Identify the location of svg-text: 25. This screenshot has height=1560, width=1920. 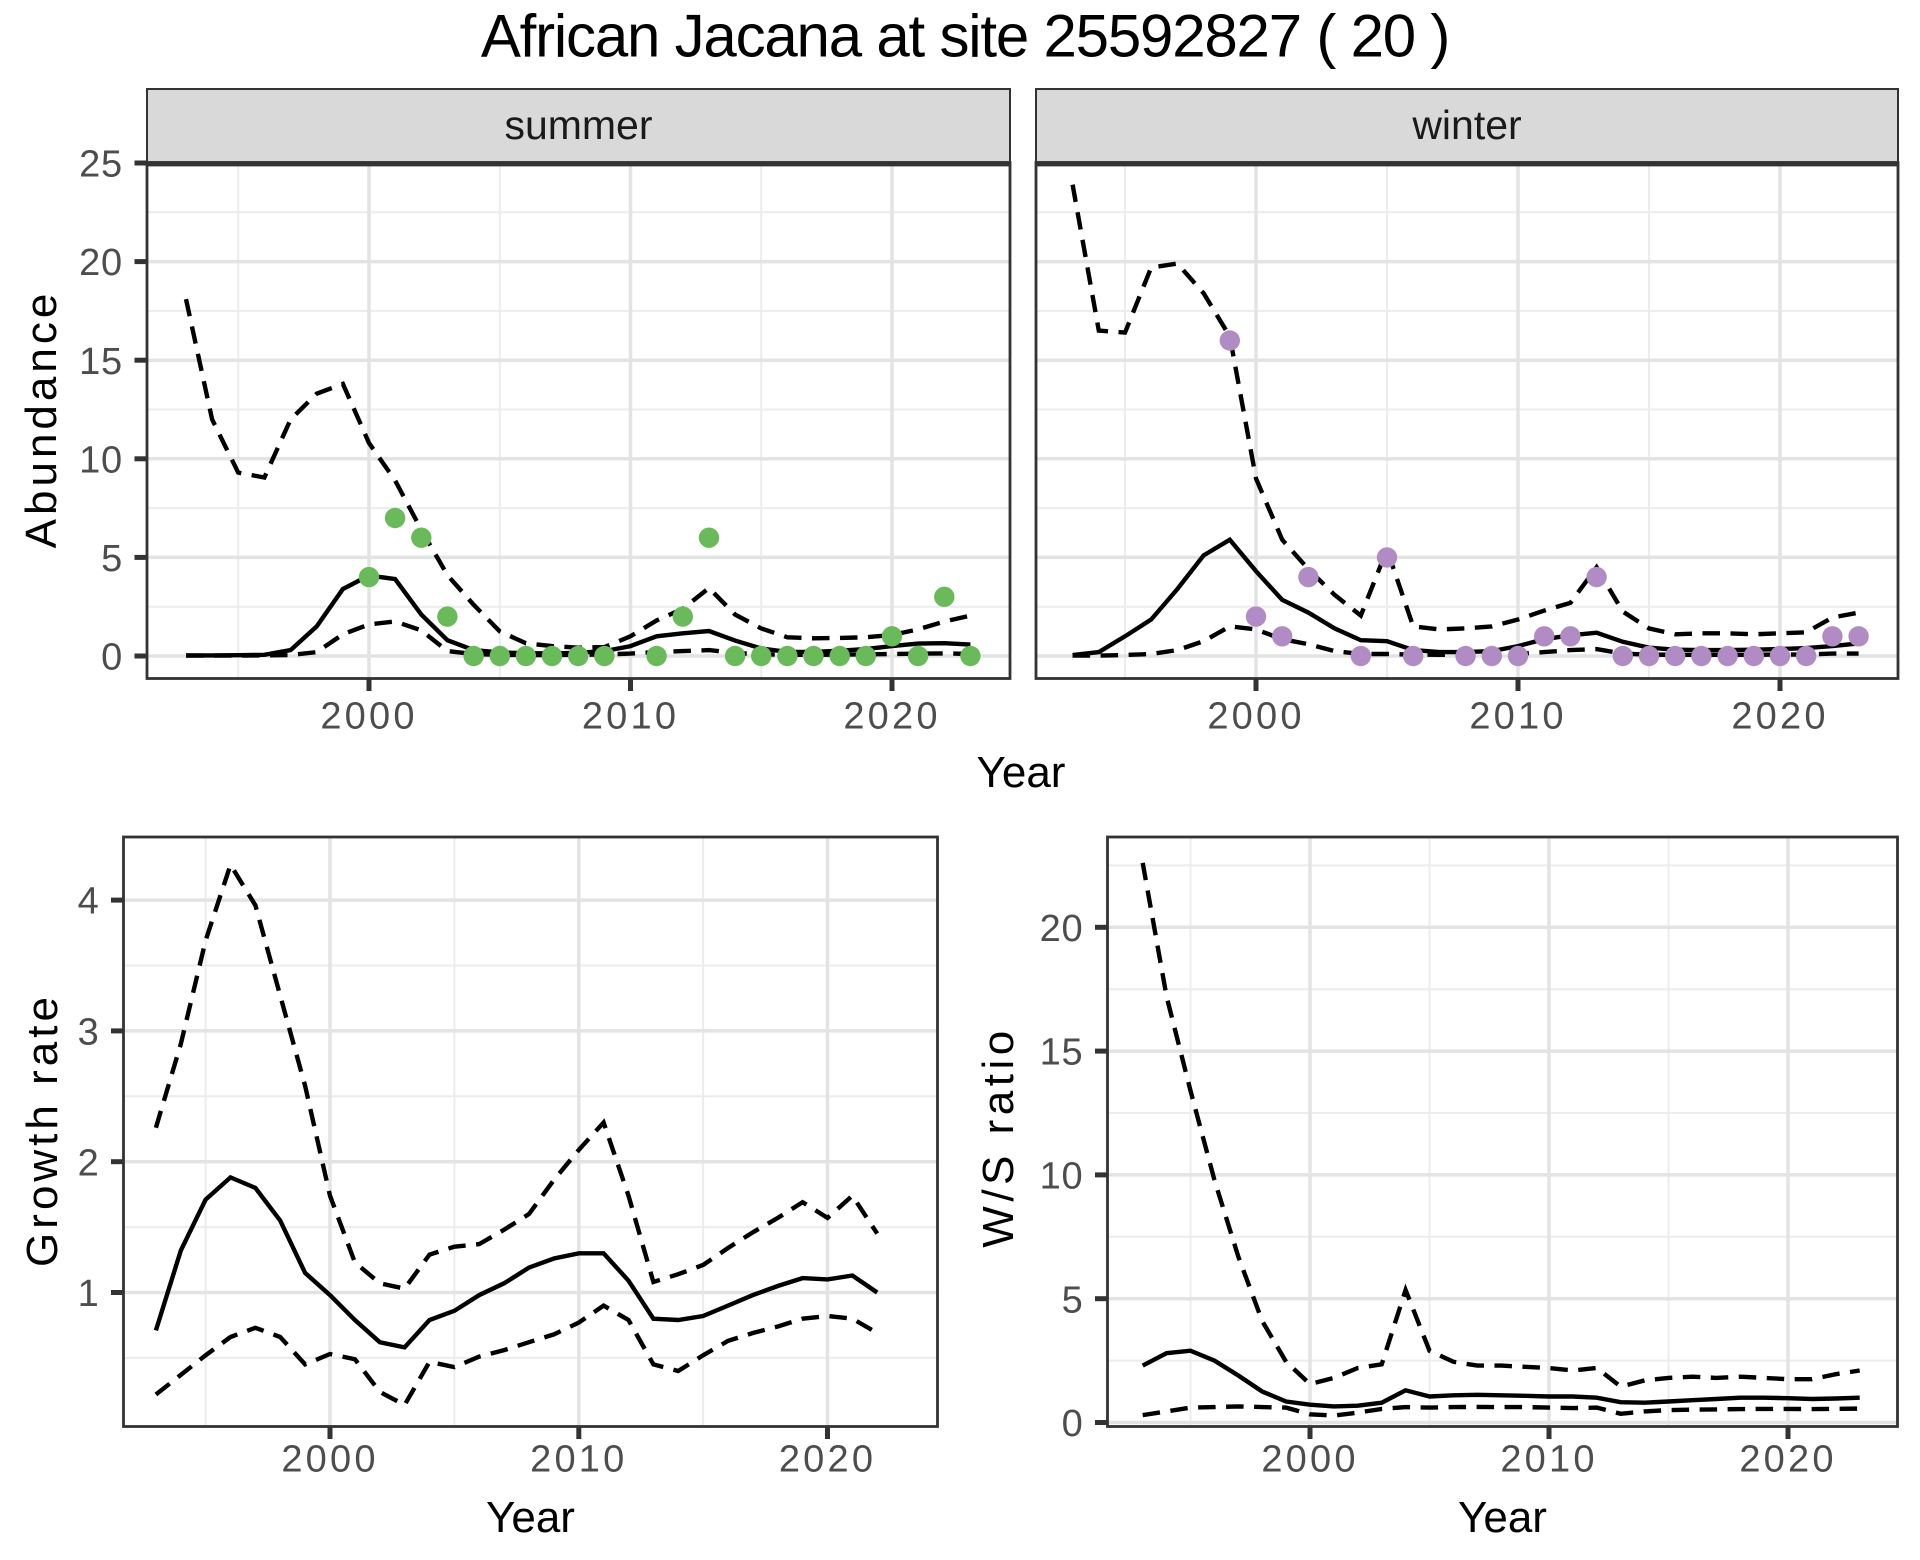
(101, 165).